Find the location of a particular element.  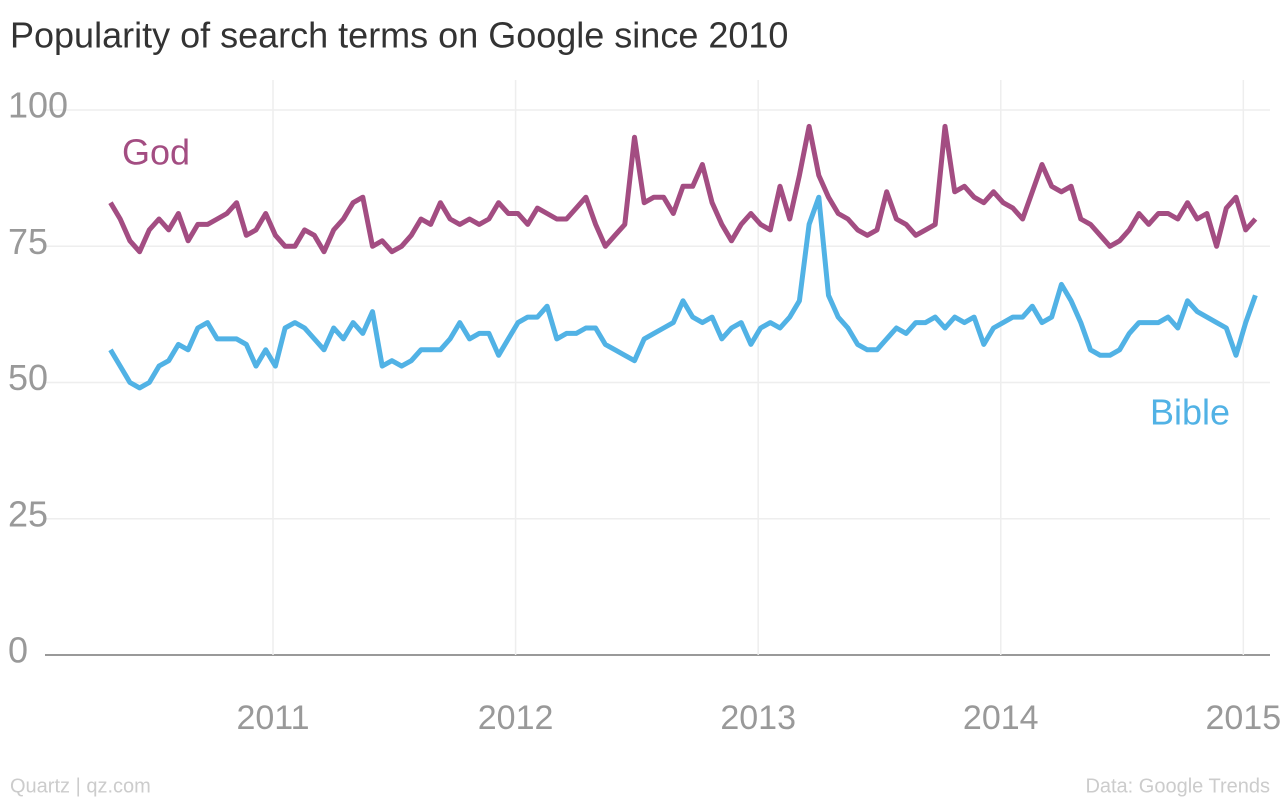

x-tick-label: 2013 is located at coordinates (758, 718).